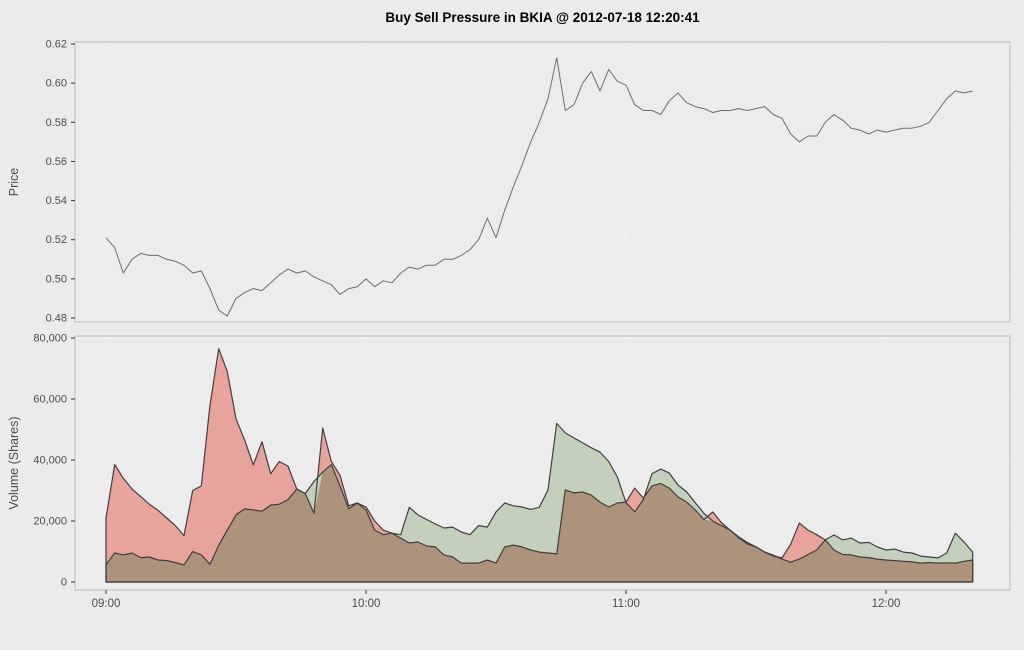 The image size is (1024, 650). I want to click on price-y-axis: 0.48 0.50 0.52 0.54 0.56 0.58 0.60 0.62, so click(60, 182).